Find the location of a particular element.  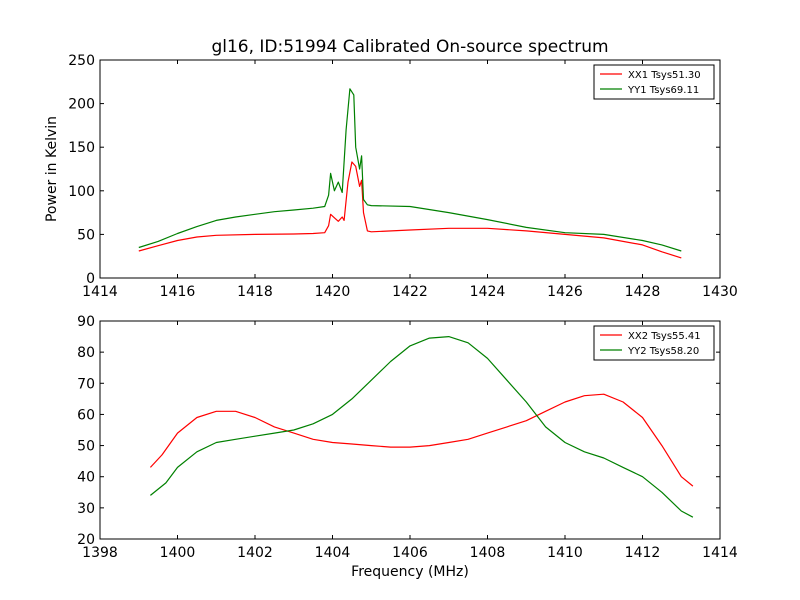

bottom-y-tick-label: 90 is located at coordinates (86, 322).